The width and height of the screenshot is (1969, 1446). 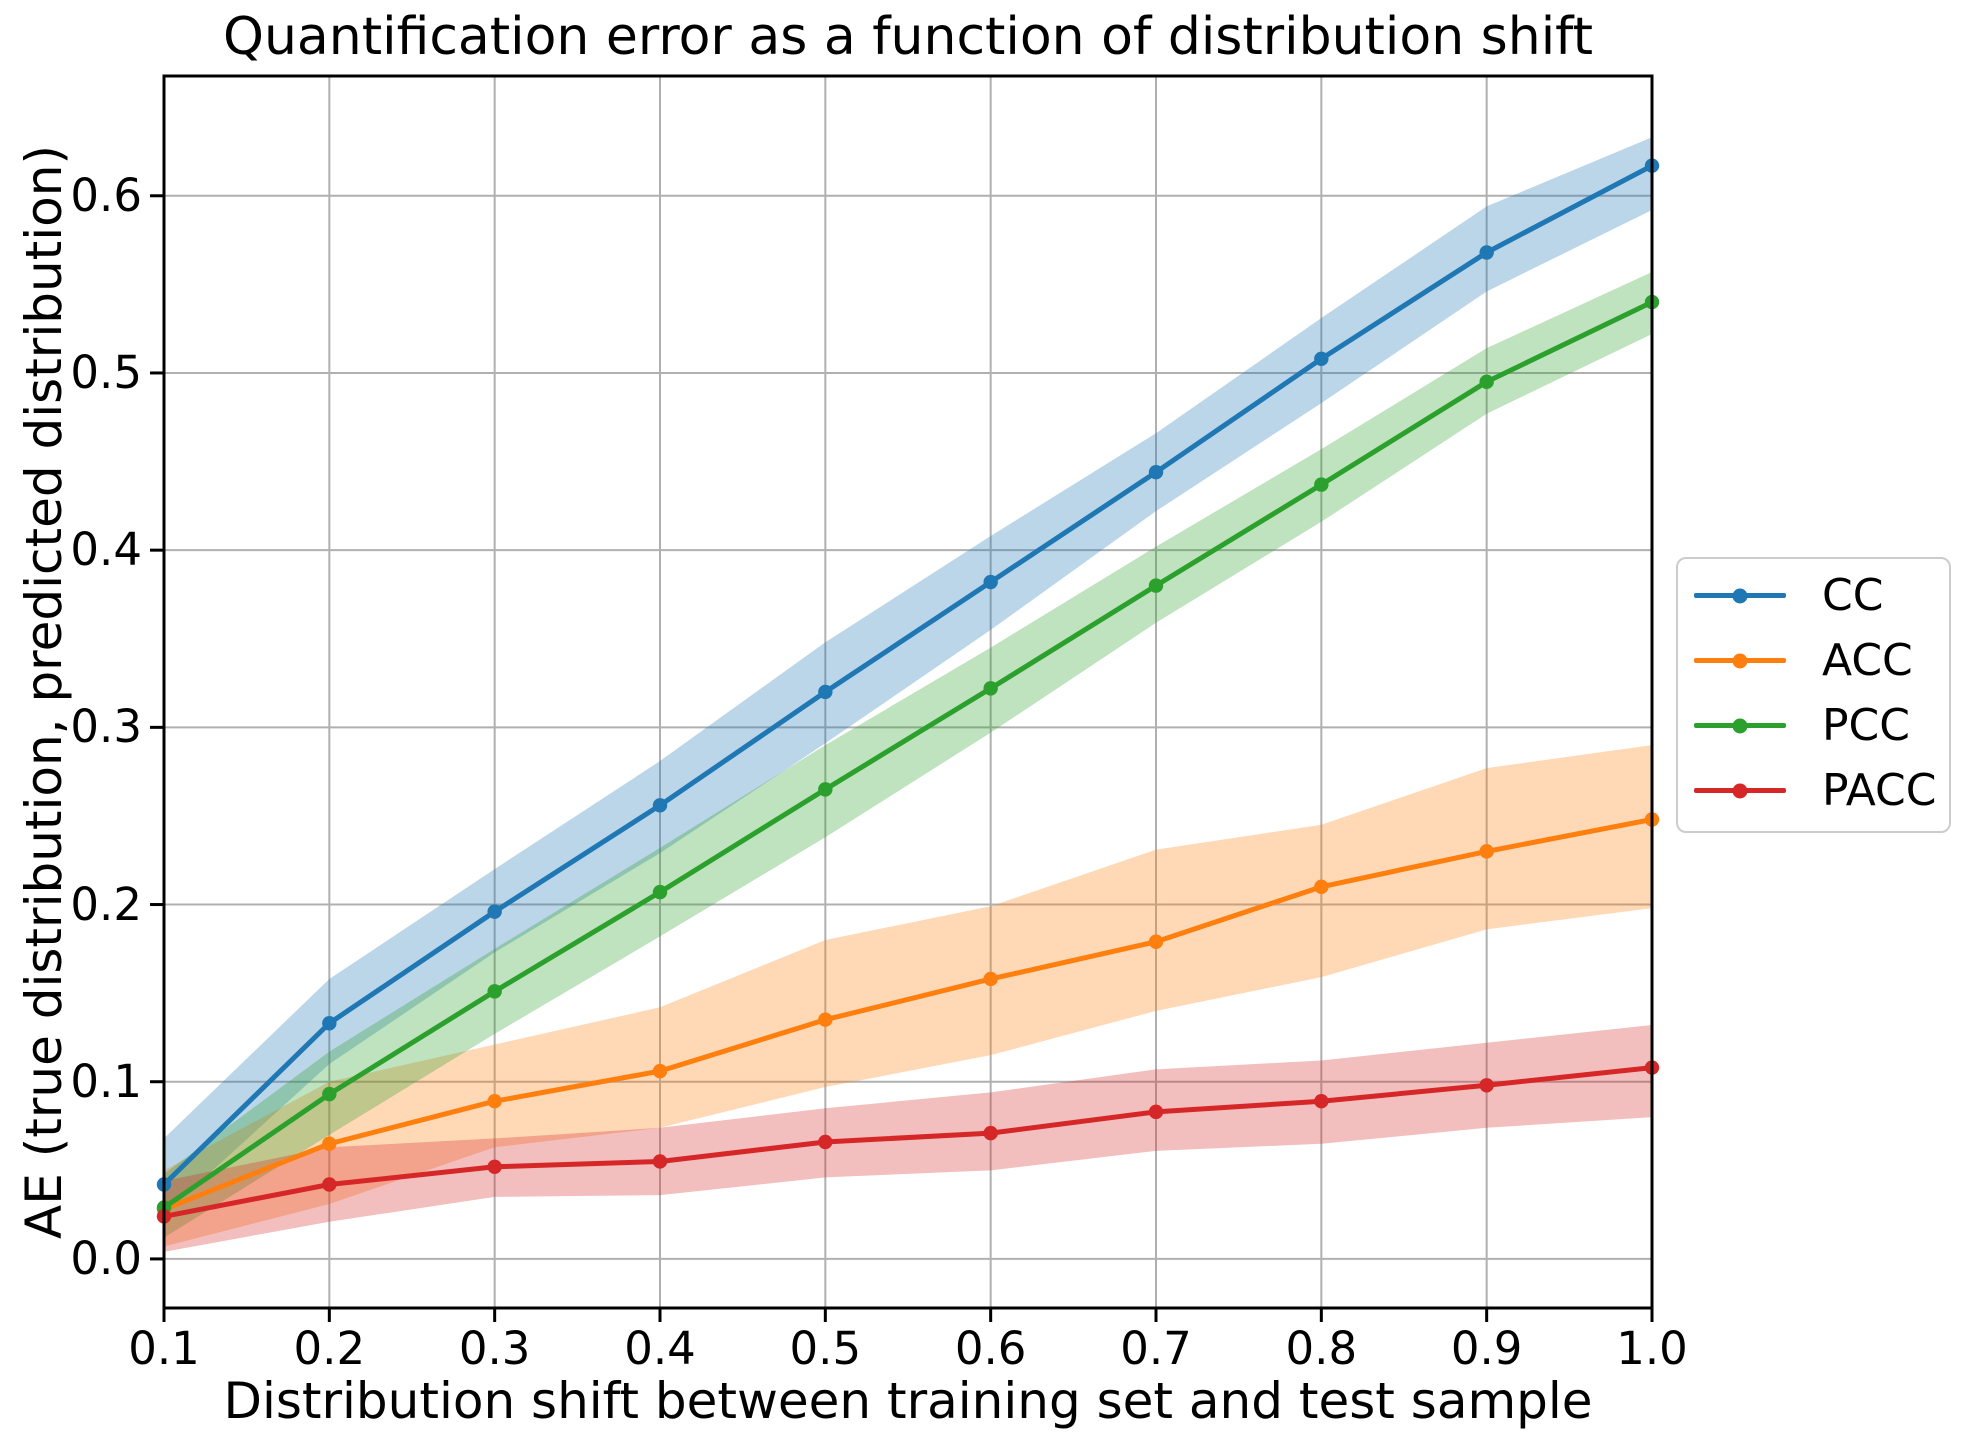 What do you see at coordinates (1321, 1348) in the screenshot?
I see `x-tick-label-0.8: 0.8` at bounding box center [1321, 1348].